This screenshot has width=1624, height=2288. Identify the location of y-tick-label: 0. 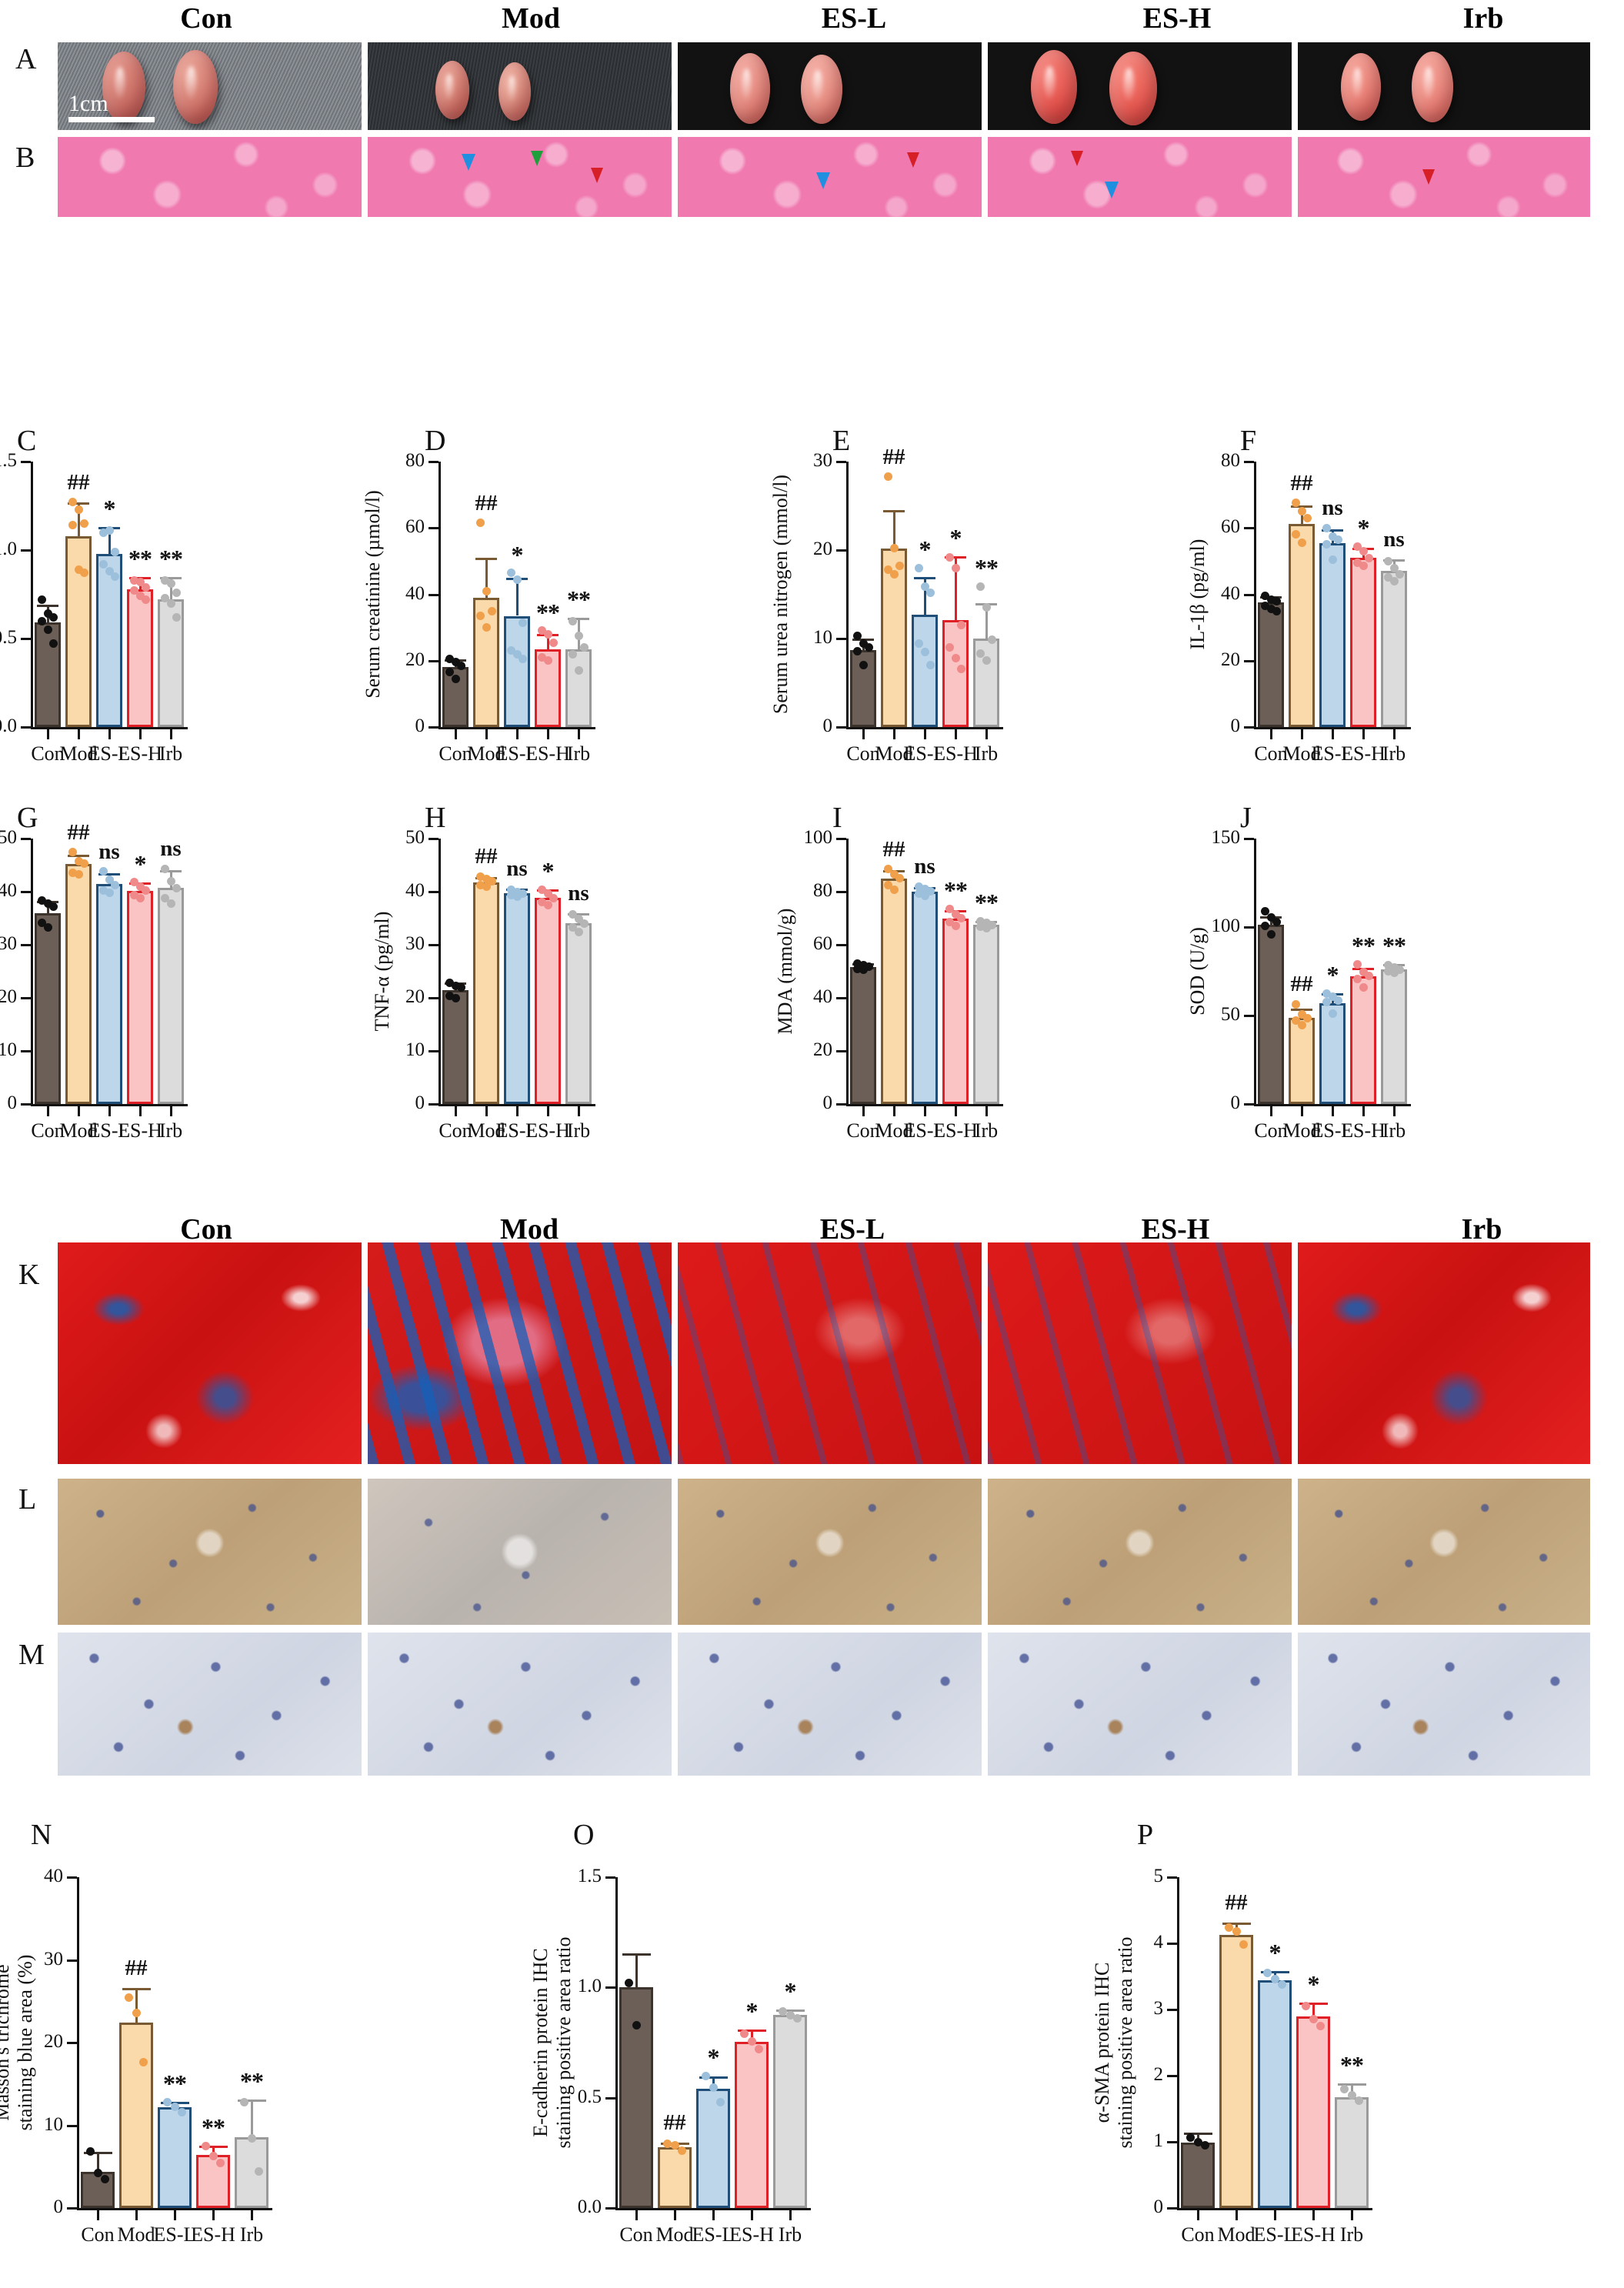
(420, 725).